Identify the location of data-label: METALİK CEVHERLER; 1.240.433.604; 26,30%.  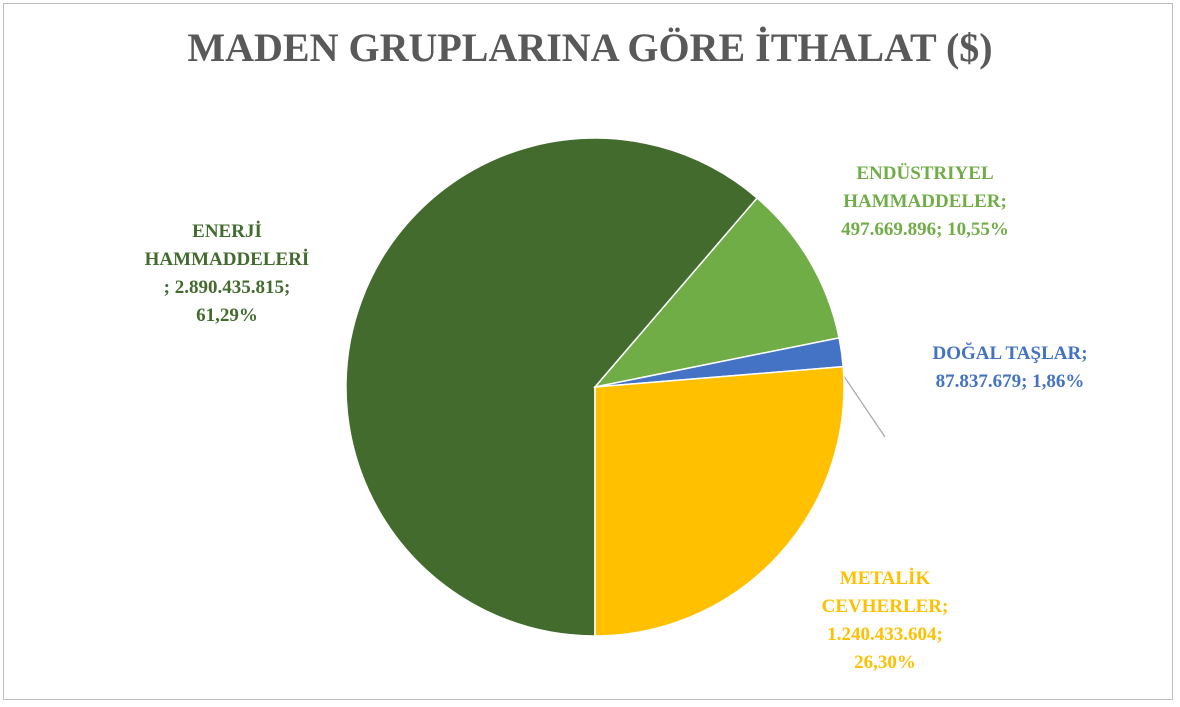
(885, 621).